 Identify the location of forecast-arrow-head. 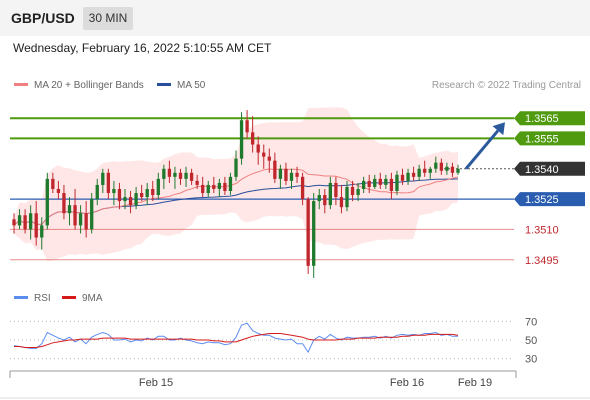
(498, 129).